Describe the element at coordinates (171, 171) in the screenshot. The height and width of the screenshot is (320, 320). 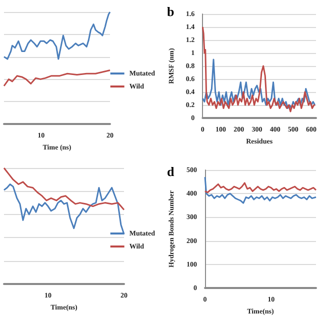
I see `chart-title: d` at that location.